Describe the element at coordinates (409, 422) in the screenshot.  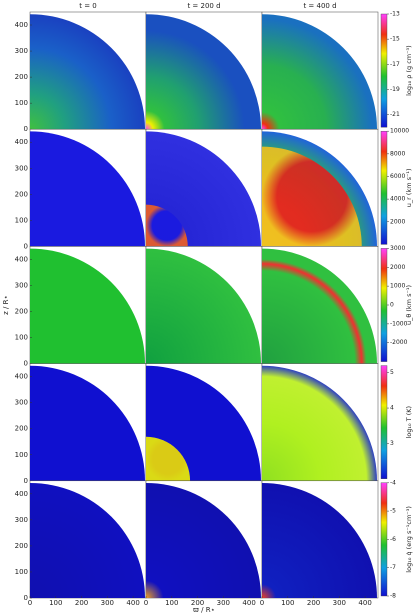
I see `colorbar-label: log₁₀ T (K)` at that location.